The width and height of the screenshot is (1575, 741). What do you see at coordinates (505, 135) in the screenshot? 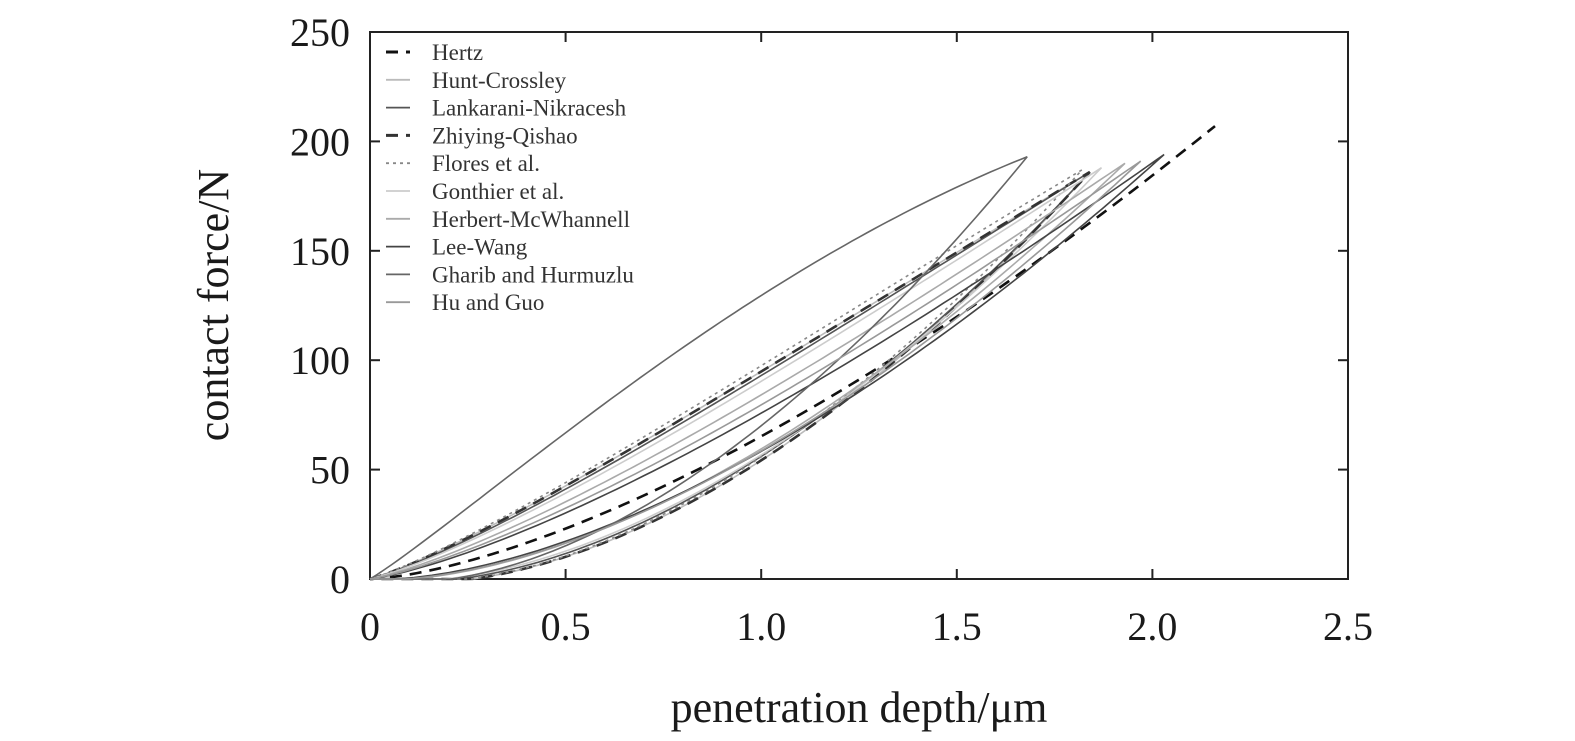
I see `legend-label: Zhiying-Qishao` at bounding box center [505, 135].